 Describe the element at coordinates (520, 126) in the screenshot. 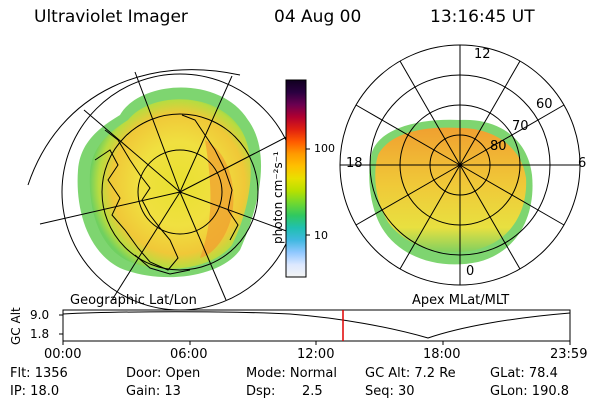

I see `mlat-label-70: 70` at that location.